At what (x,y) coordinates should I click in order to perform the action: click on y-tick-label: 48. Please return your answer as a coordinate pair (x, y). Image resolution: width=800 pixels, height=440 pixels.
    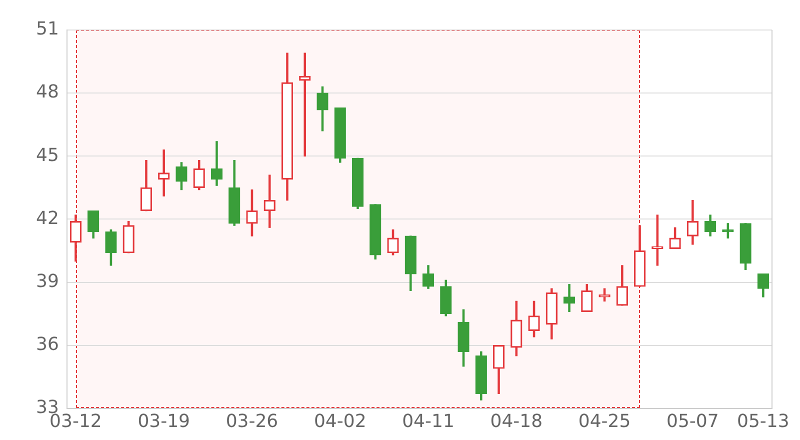
    Looking at the image, I should click on (47, 92).